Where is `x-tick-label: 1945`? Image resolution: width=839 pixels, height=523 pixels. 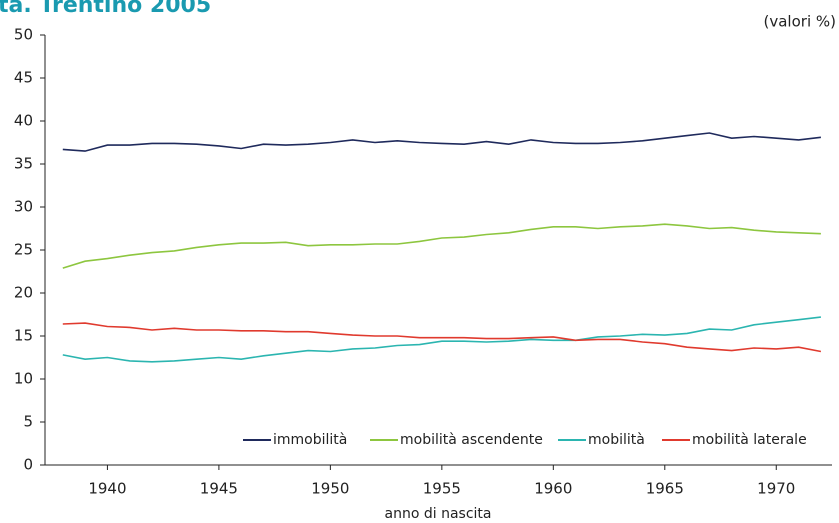
x-tick-label: 1945 is located at coordinates (219, 489).